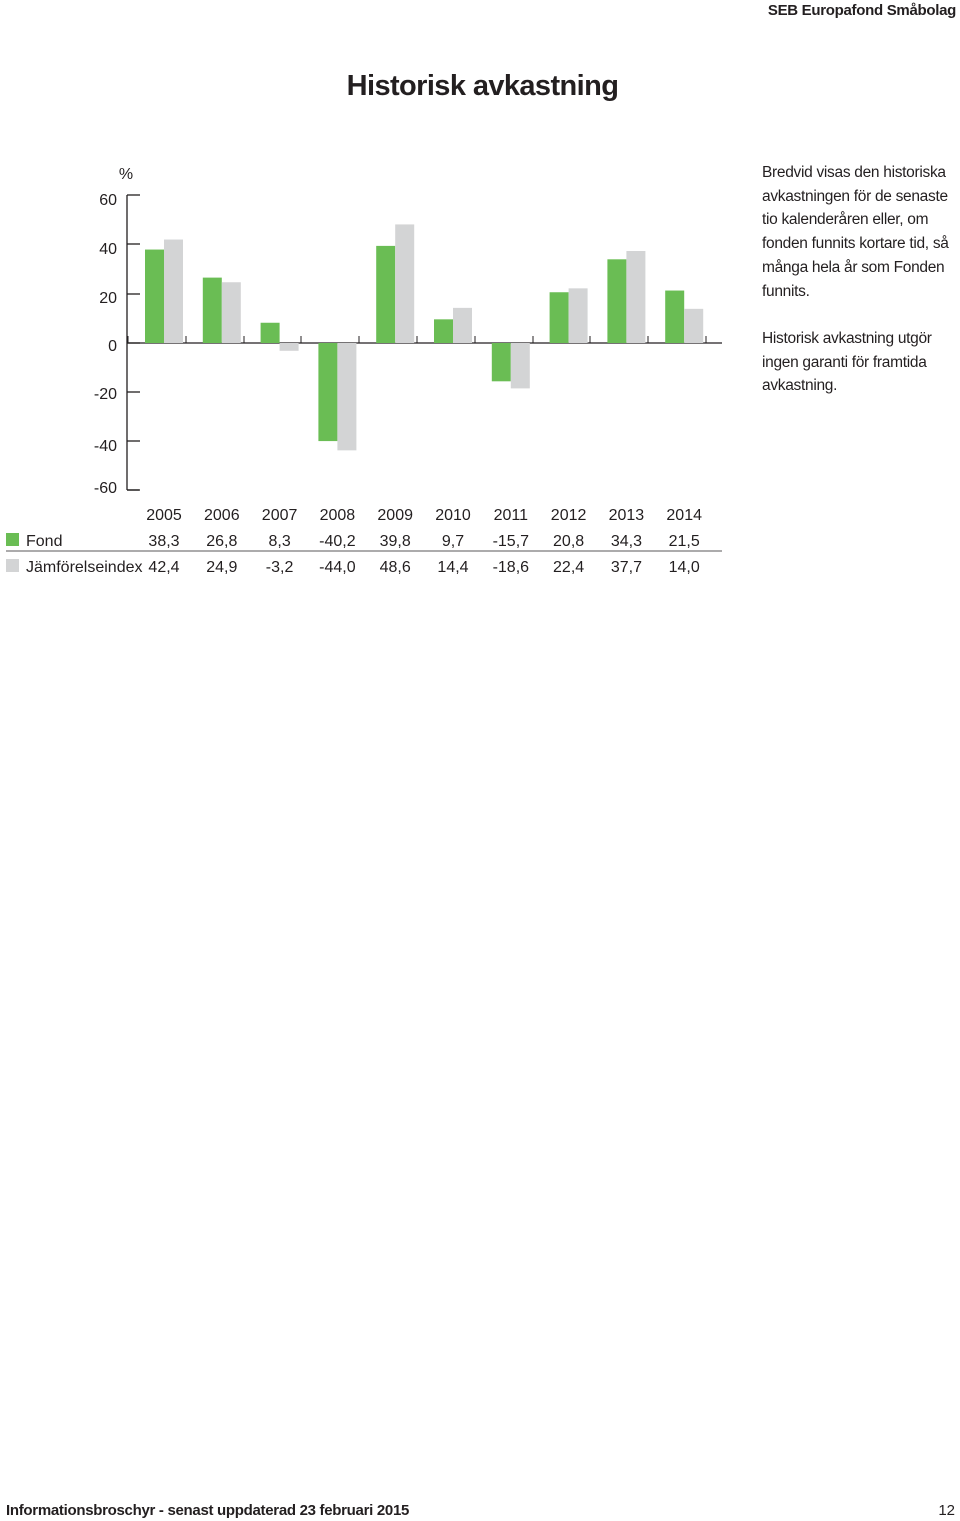  What do you see at coordinates (154, 296) in the screenshot?
I see `bar-fond-2005` at bounding box center [154, 296].